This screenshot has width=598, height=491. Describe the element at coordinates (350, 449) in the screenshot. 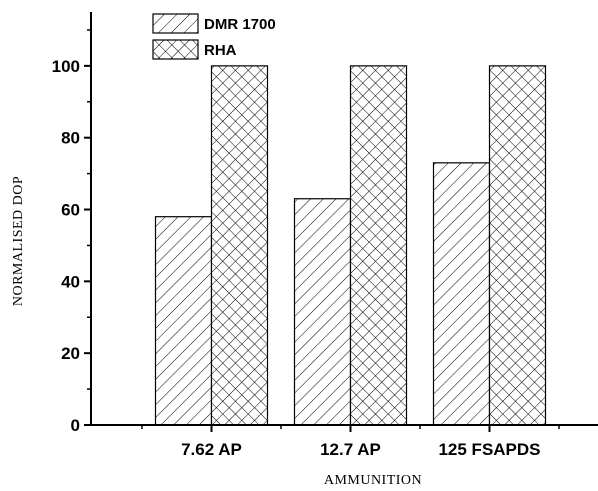

I see `x-tick-label: 12.7 AP` at that location.